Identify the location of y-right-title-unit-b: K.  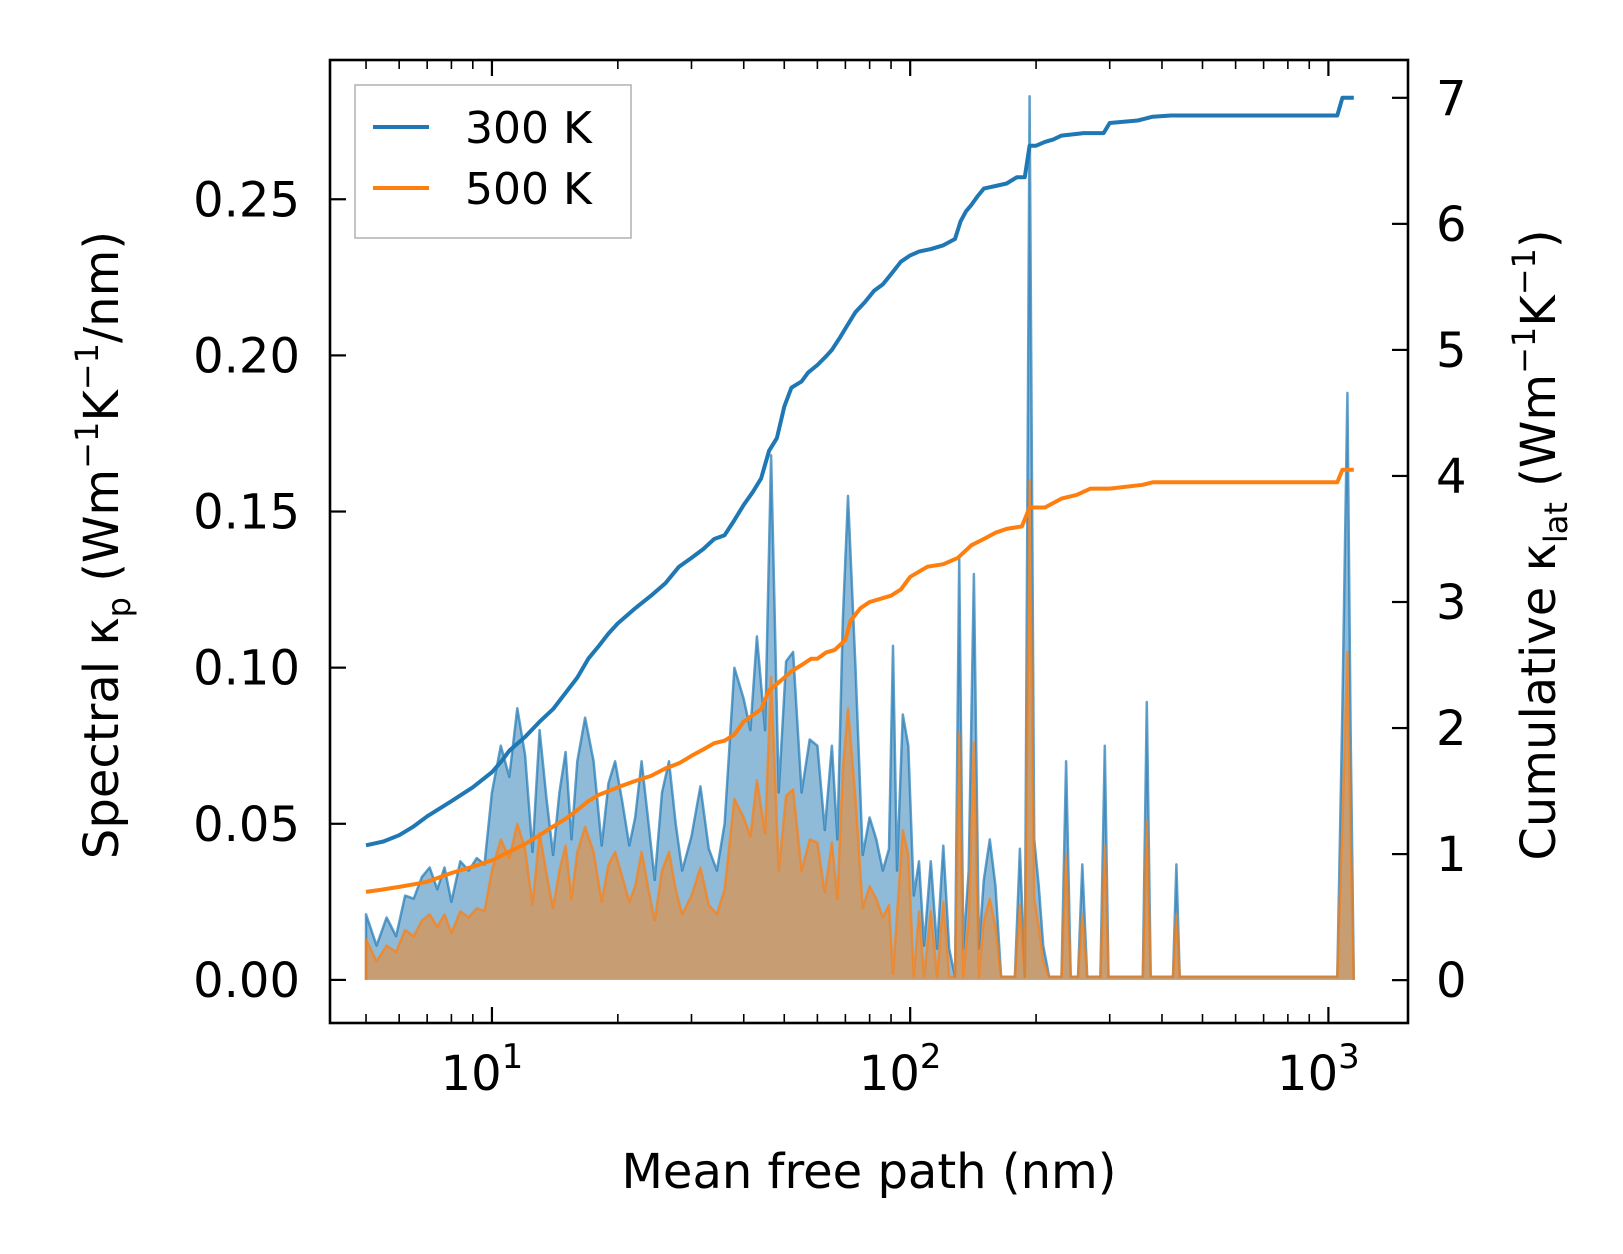
(1539, 310).